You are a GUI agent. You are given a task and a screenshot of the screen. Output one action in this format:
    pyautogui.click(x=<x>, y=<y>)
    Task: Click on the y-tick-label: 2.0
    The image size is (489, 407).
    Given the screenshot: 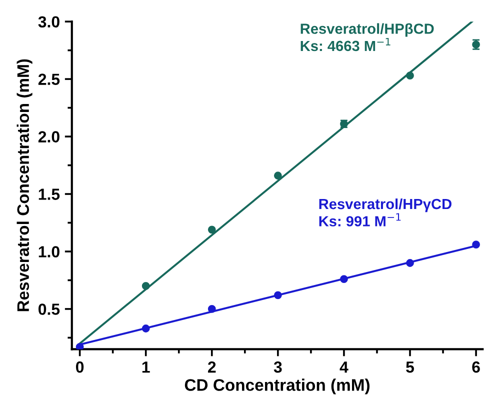 What is the action you would take?
    pyautogui.click(x=49, y=136)
    